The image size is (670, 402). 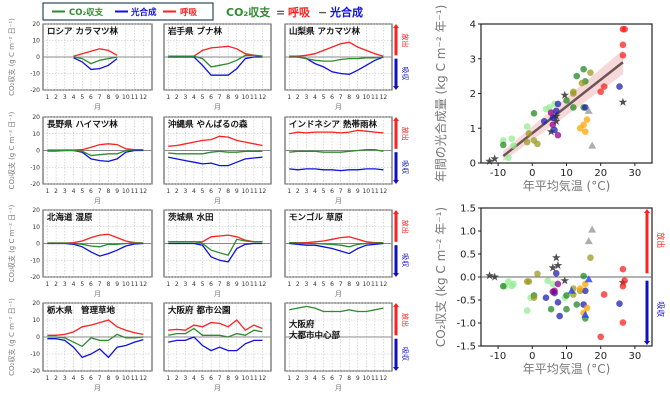 I want to click on y-tick-label: 0, so click(x=38, y=244).